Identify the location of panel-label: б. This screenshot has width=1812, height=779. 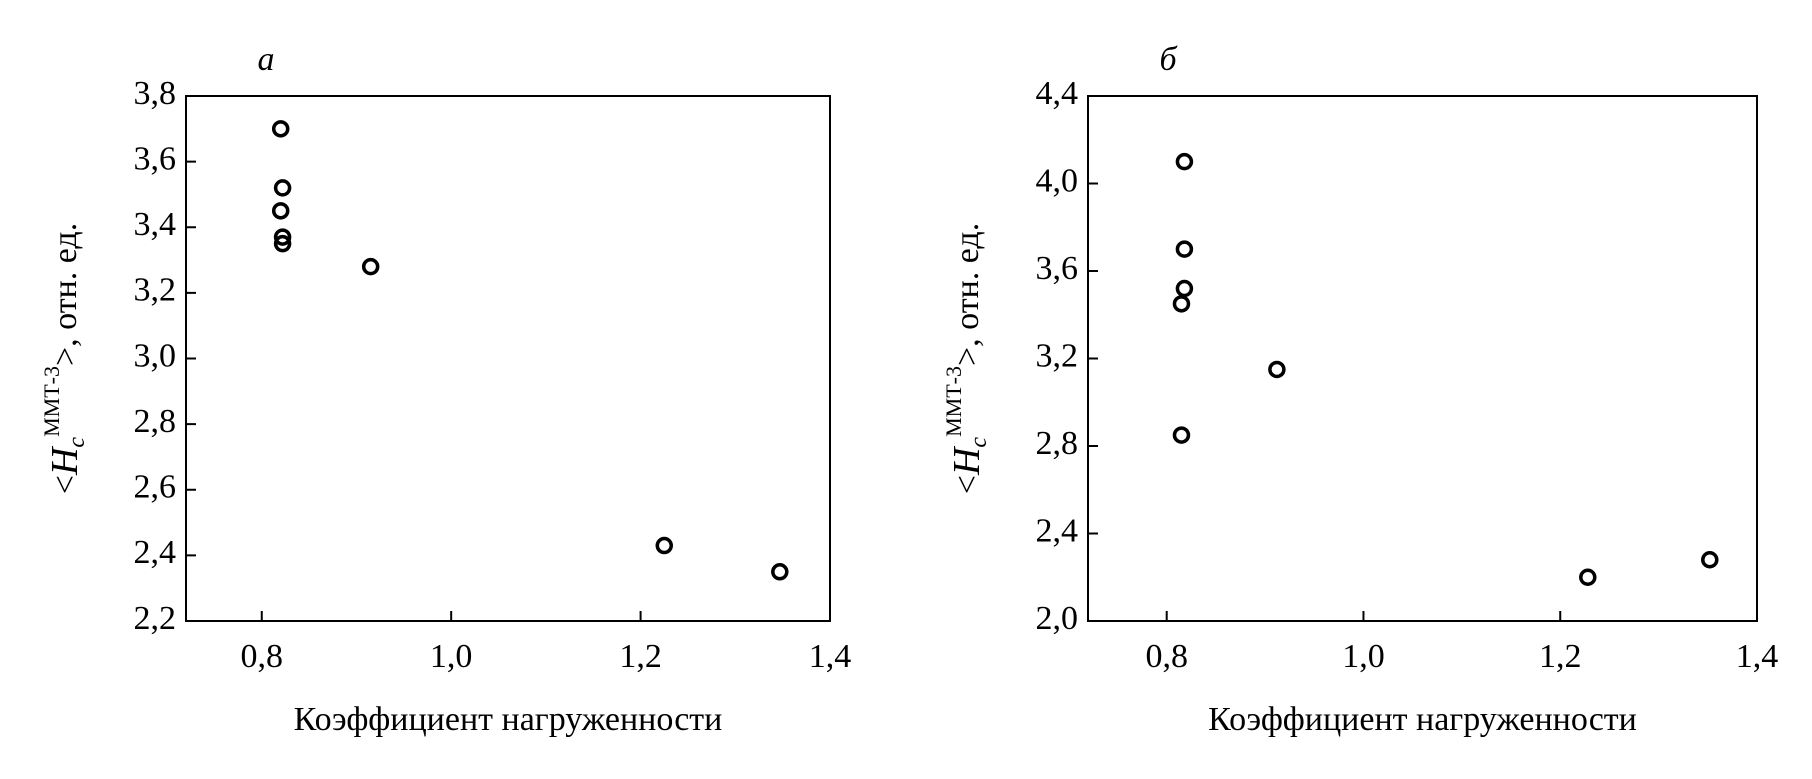
(1168, 59).